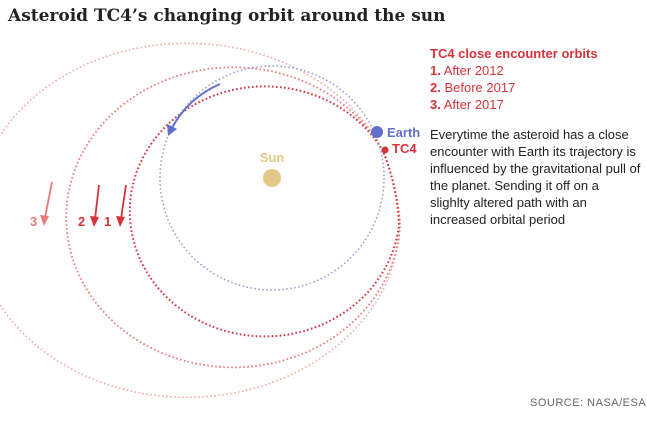  What do you see at coordinates (480, 87) in the screenshot?
I see `legend-item-label: Before 2017` at bounding box center [480, 87].